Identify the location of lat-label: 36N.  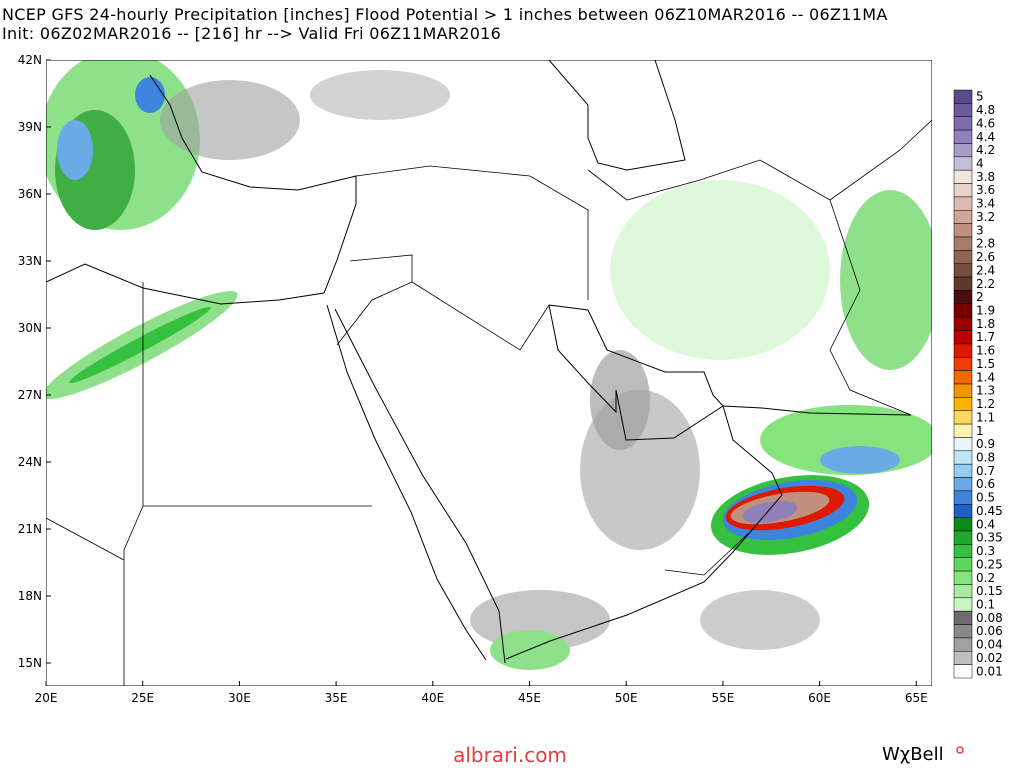
(30, 194).